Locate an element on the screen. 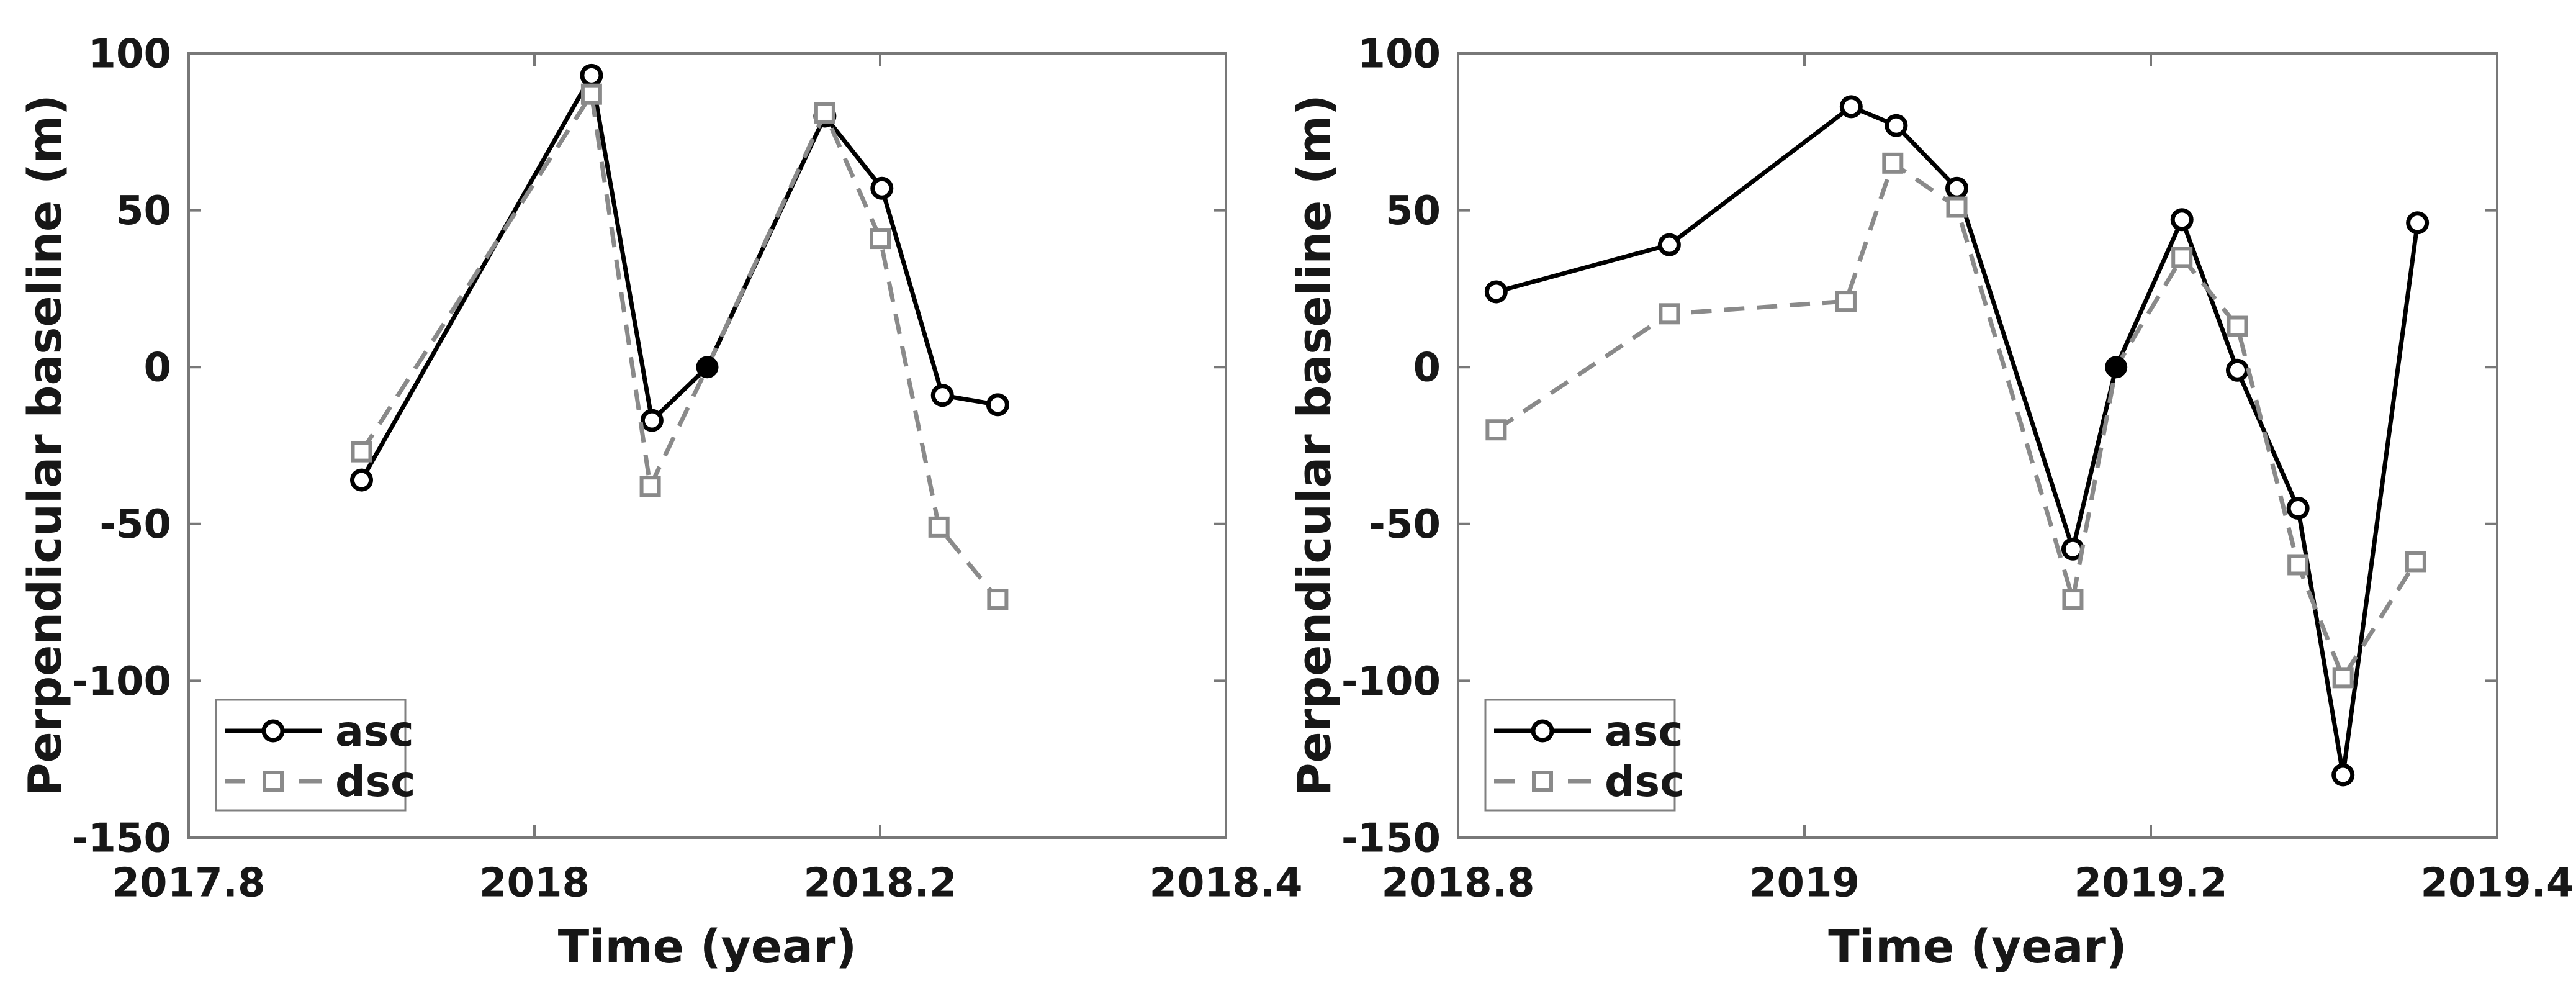 The image size is (2576, 996). dsc-line is located at coordinates (679, 344).